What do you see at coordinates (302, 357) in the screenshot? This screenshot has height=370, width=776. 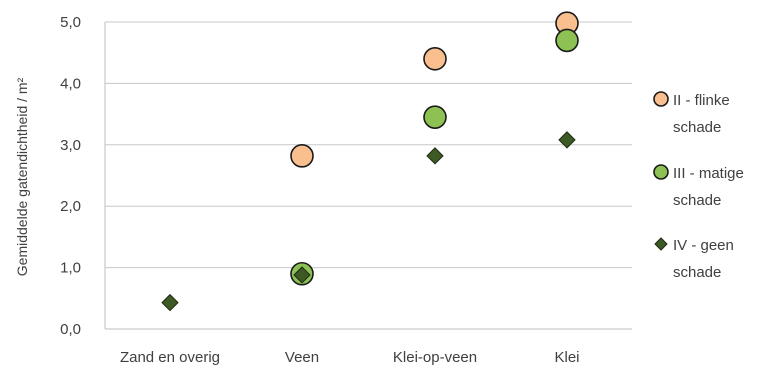 I see `x-tick-label: Veen` at bounding box center [302, 357].